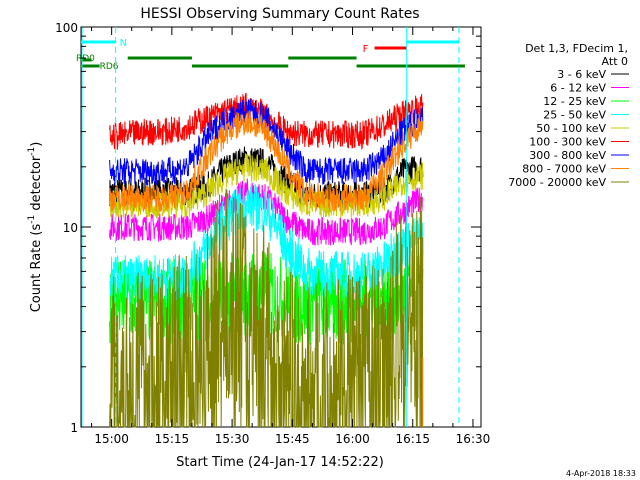 Image resolution: width=640 pixels, height=480 pixels. What do you see at coordinates (567, 142) in the screenshot?
I see `legend-label-5: 100 - 300 keV` at bounding box center [567, 142].